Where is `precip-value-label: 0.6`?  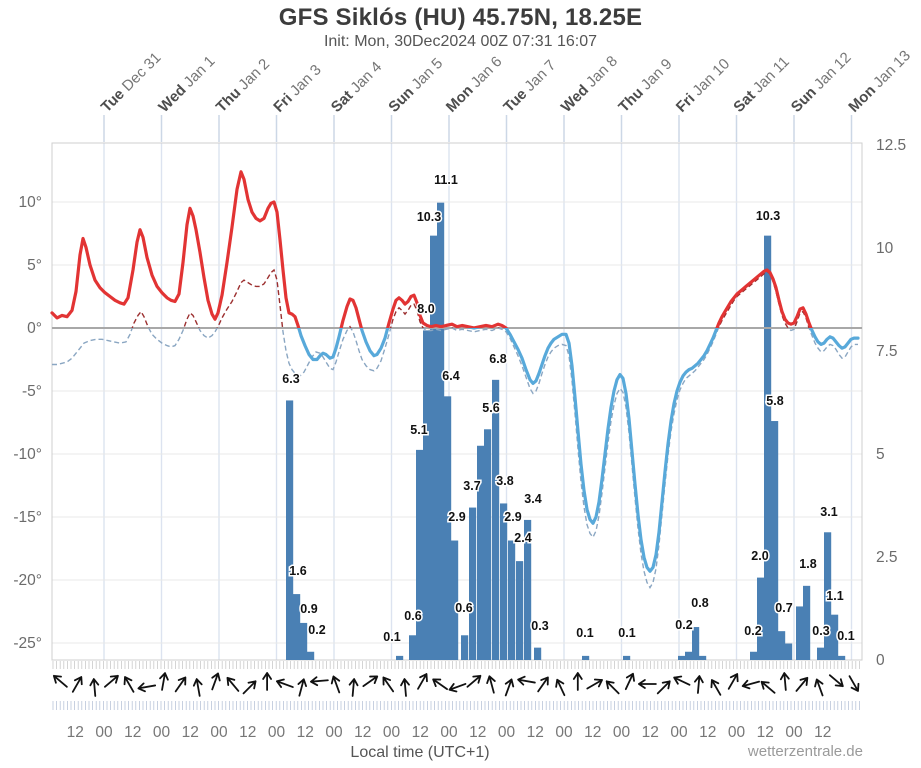
precip-value-label: 0.6 is located at coordinates (412, 616).